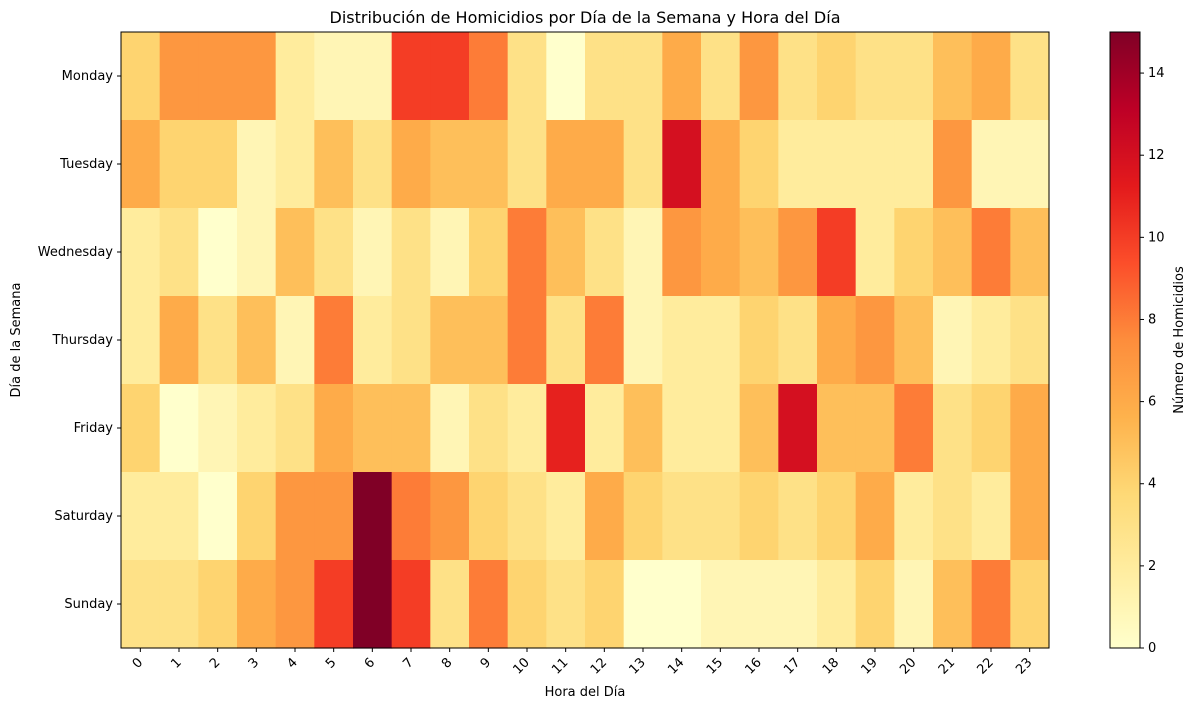 The image size is (1195, 710). I want to click on x-tick-label: 8, so click(447, 663).